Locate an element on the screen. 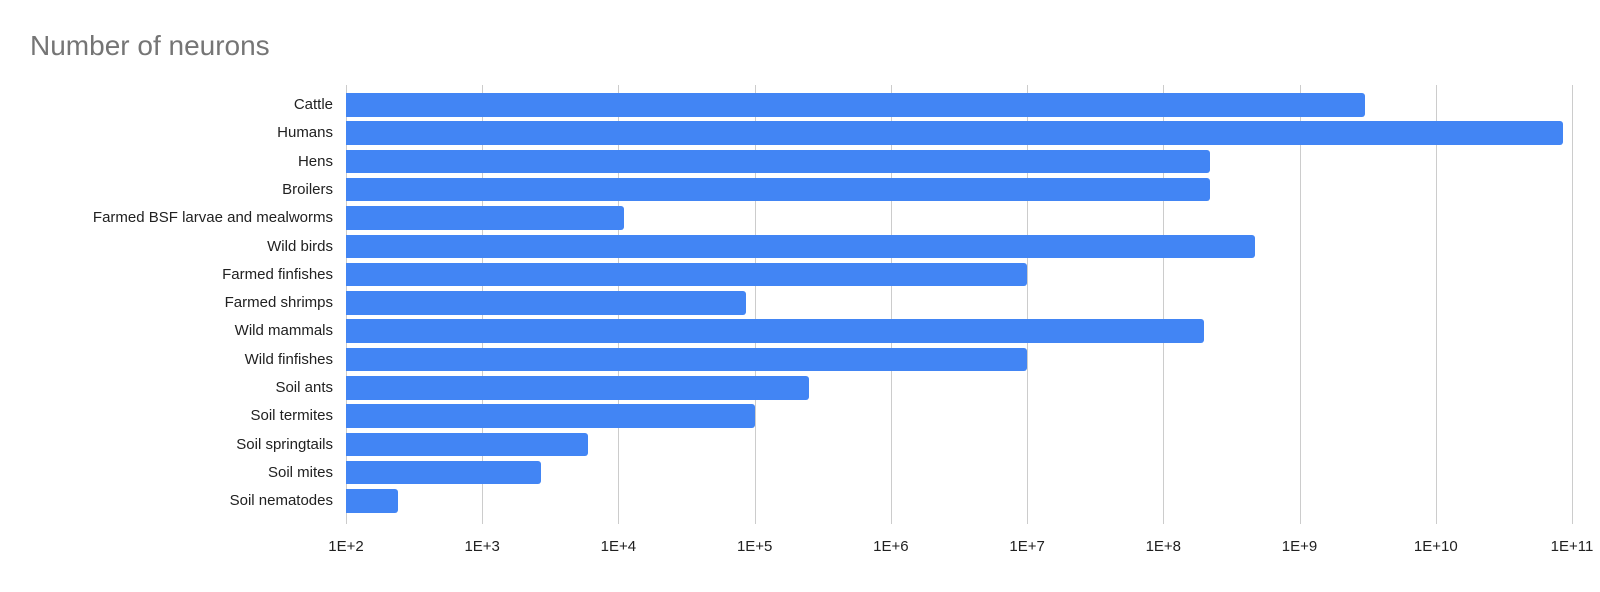 The image size is (1600, 592). x-tick-label: 1E+8 is located at coordinates (1163, 546).